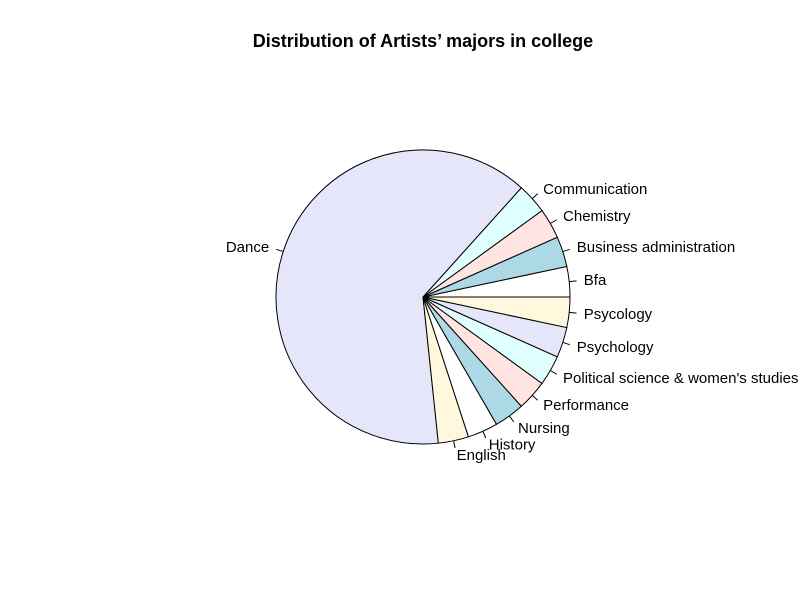 This screenshot has width=809, height=615. Describe the element at coordinates (573, 312) in the screenshot. I see `leader-line-psycology` at that location.